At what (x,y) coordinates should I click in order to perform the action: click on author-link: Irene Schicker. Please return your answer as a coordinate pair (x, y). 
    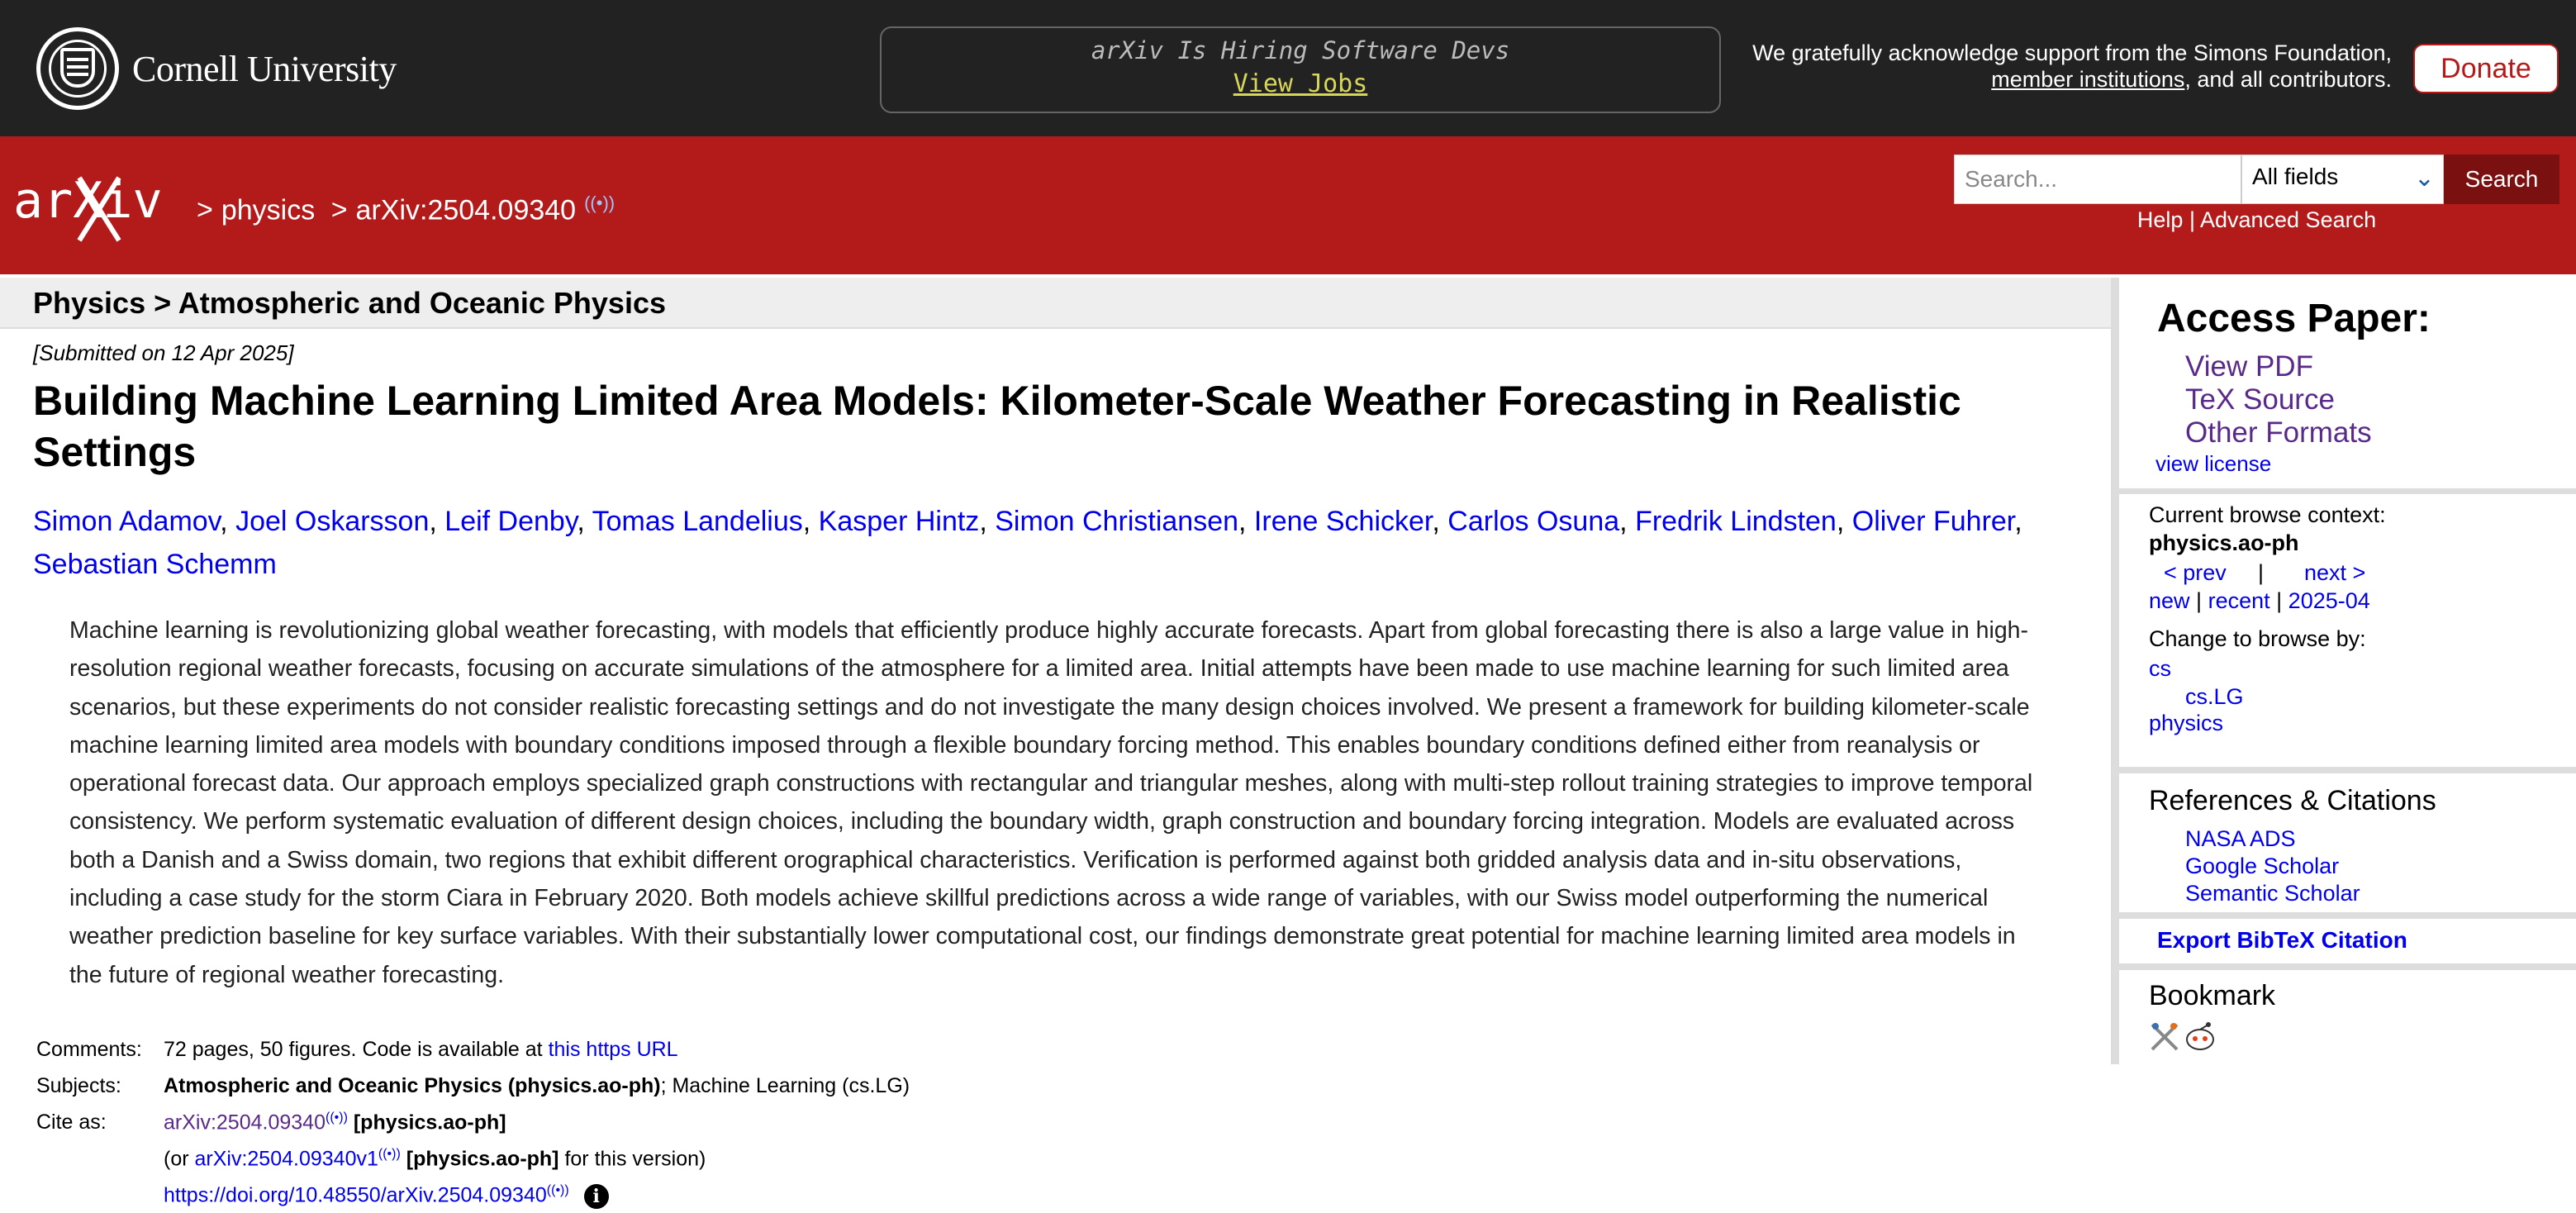
    Looking at the image, I should click on (1343, 521).